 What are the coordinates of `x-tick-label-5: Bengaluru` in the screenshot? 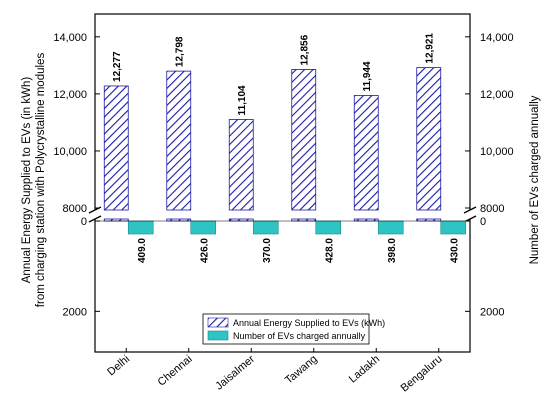 It's located at (422, 373).